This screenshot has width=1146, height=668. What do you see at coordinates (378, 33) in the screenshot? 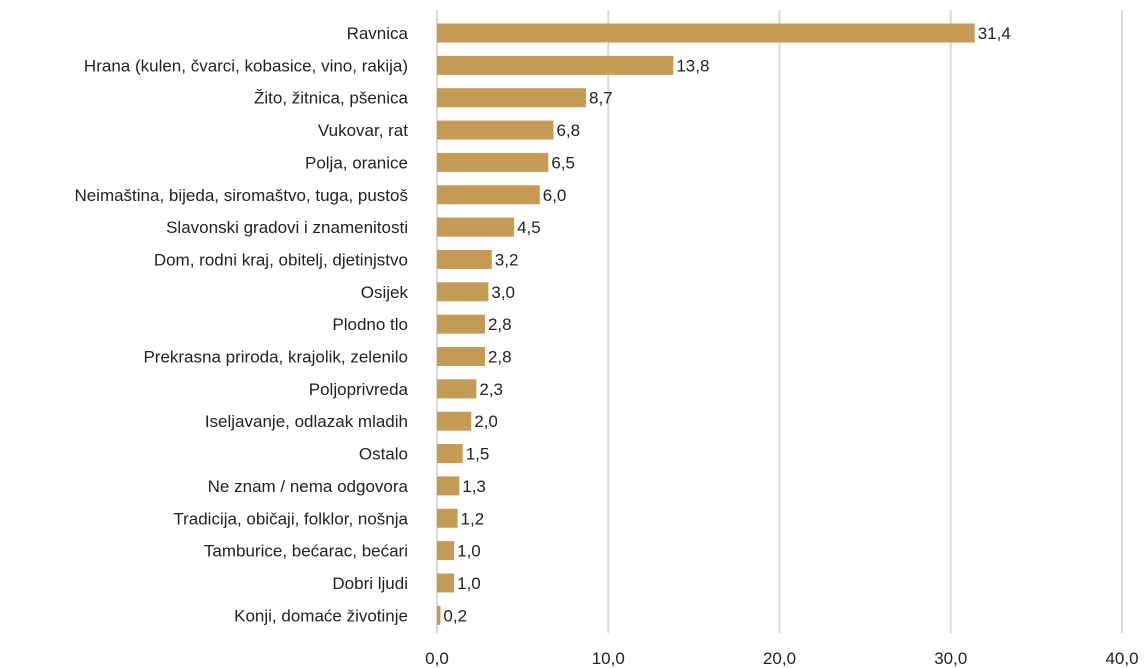
I see `category-label: Ravnica` at bounding box center [378, 33].